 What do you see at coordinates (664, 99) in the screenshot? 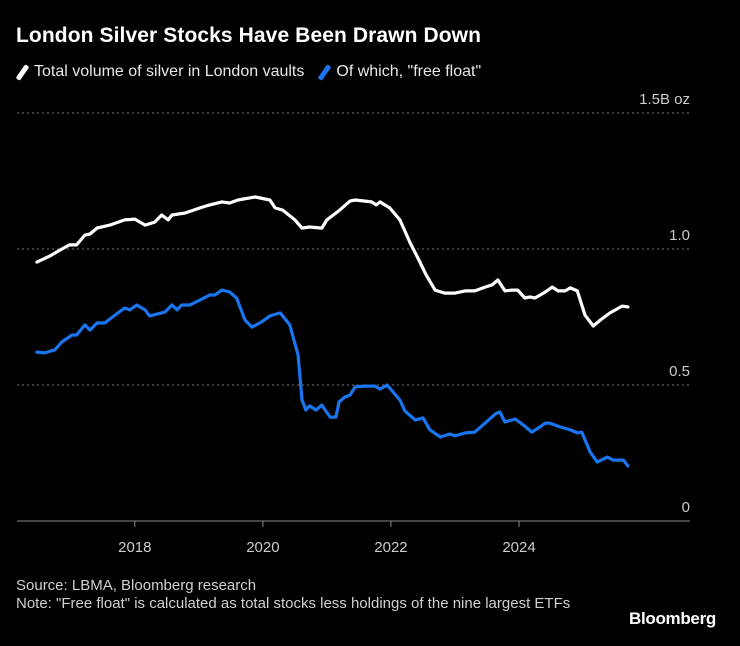
I see `y-tick-label: 1.5B oz` at bounding box center [664, 99].